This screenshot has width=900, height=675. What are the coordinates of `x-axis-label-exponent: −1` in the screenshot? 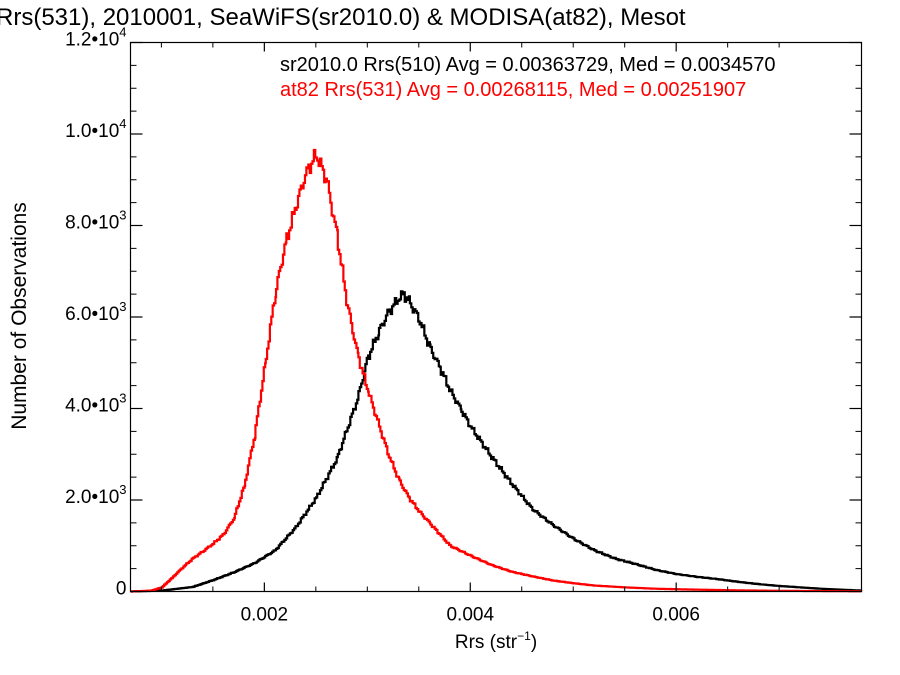 It's located at (524, 636).